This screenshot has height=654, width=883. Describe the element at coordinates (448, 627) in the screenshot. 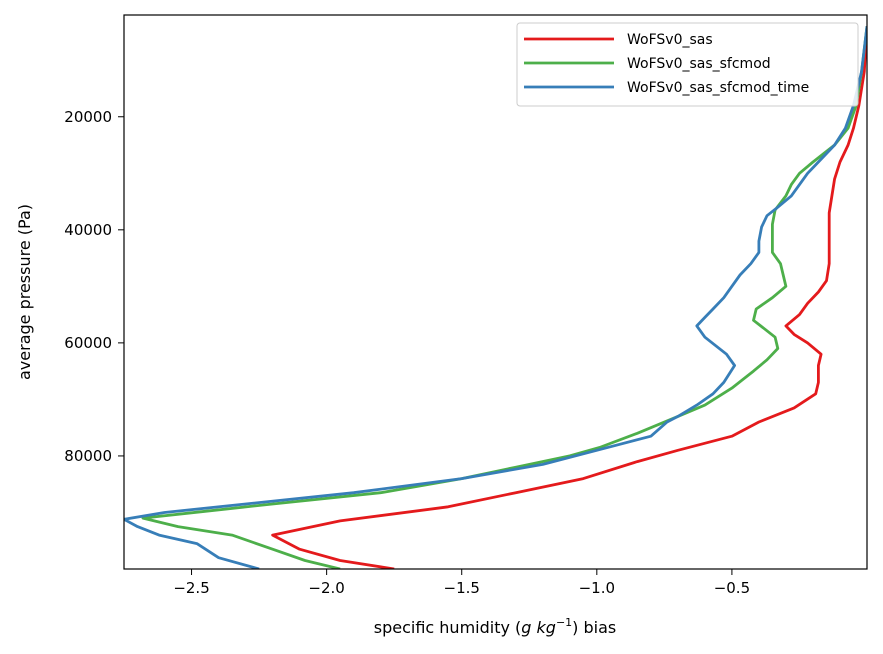

I see `x-axis-label-prefix: specific humidity (` at that location.